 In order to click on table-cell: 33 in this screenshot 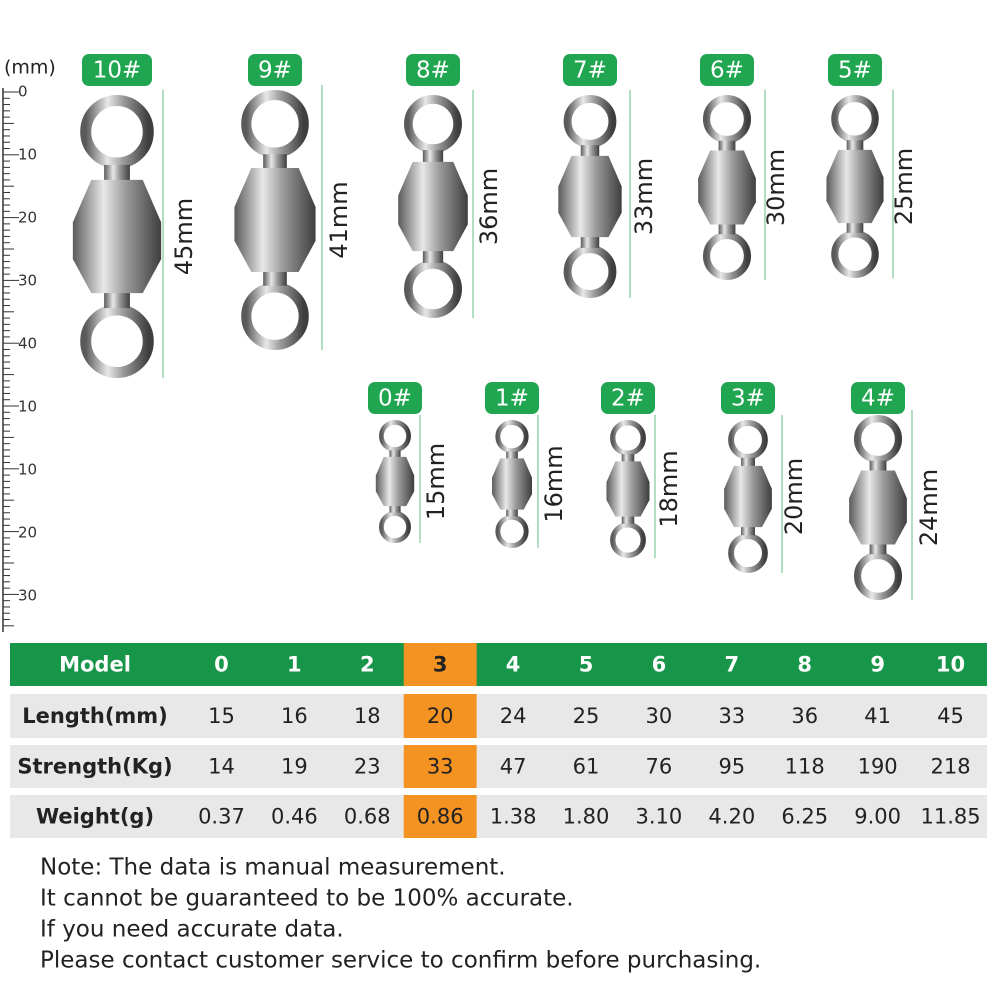, I will do `click(440, 767)`.